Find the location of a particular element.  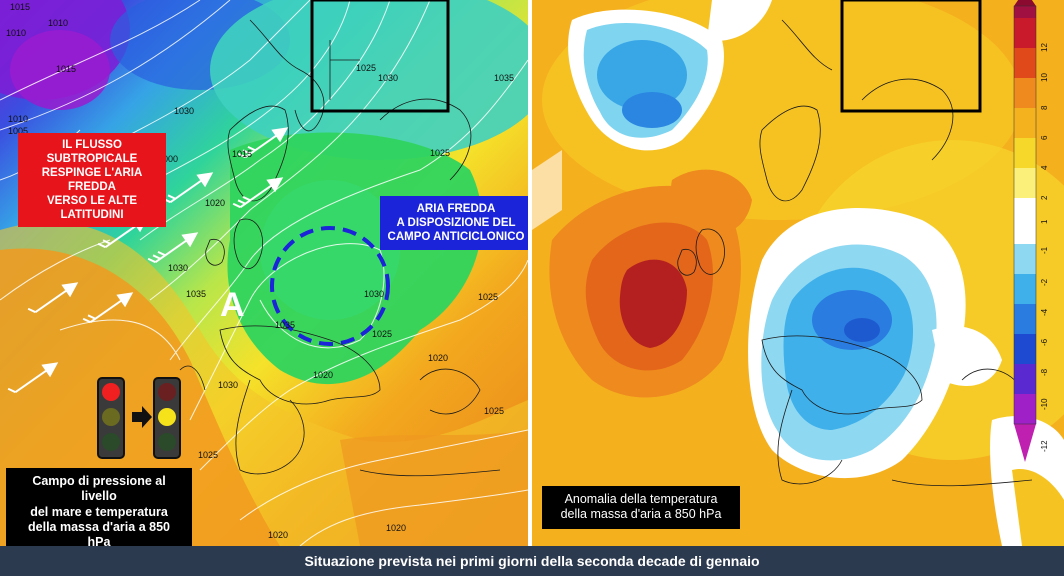

red-label-line: IL FLUSSO SUBTROPICALE is located at coordinates (92, 152).